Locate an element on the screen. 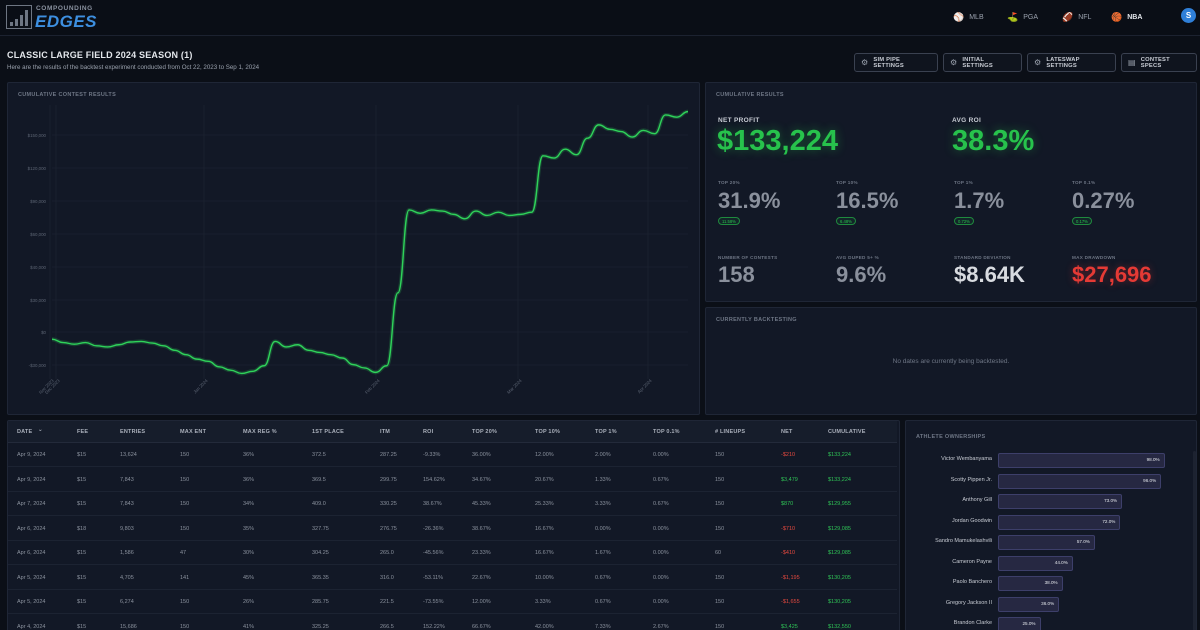  net-profit-label: NET PROFIT is located at coordinates (739, 120).